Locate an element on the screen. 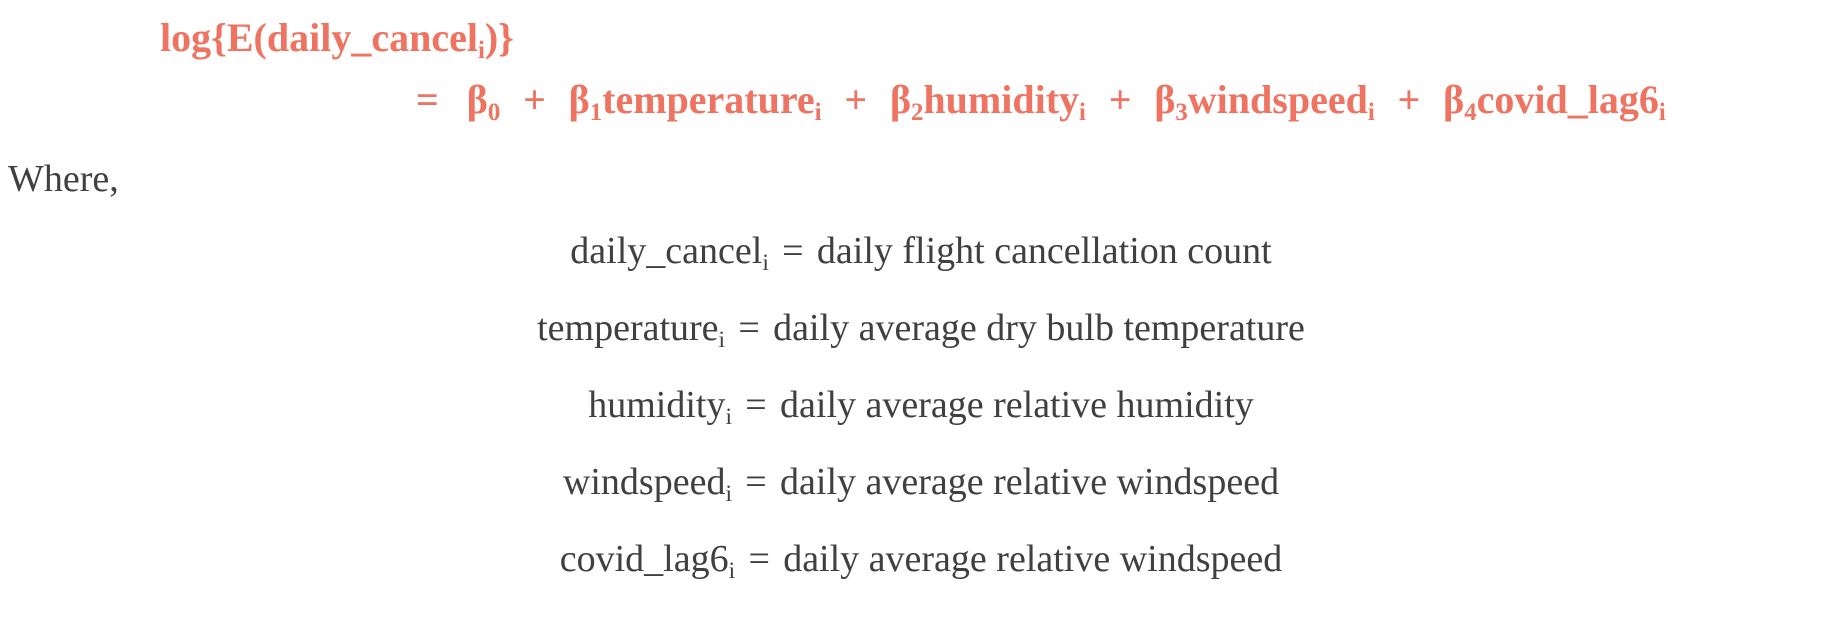 The image size is (1842, 617). term-windspeed: β3windspeedi is located at coordinates (1264, 101).